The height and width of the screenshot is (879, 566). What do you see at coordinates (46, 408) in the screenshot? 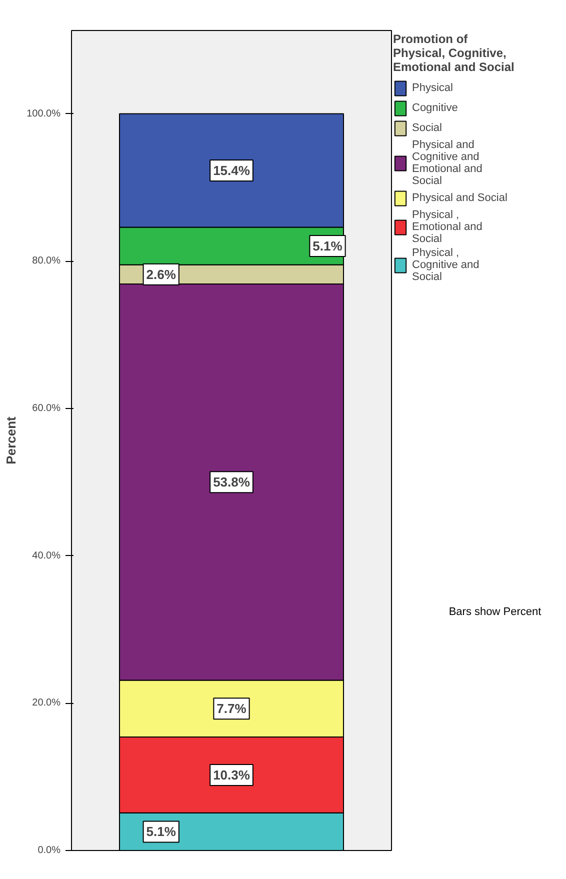
I see `y-tick-label: 60.0%` at bounding box center [46, 408].